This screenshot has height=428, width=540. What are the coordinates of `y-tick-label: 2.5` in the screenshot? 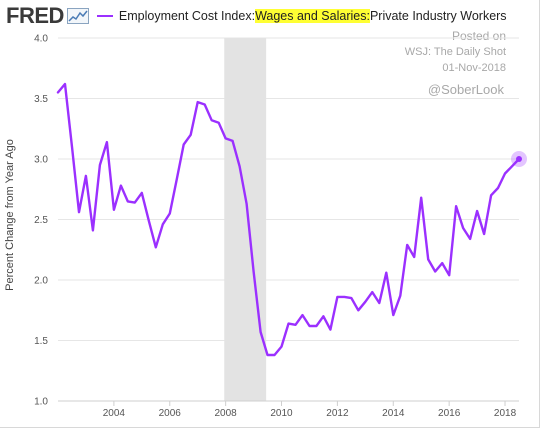 It's located at (41, 220).